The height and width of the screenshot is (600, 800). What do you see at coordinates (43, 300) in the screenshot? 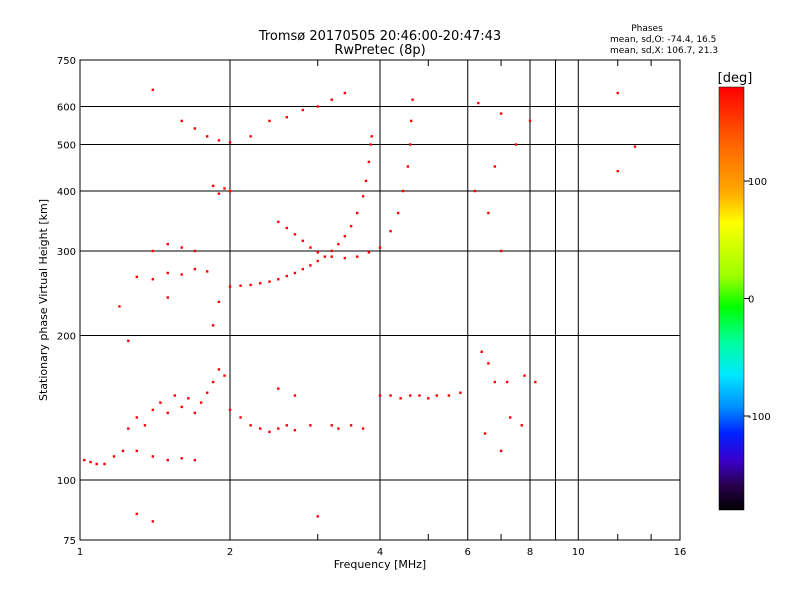
I see `y-axis-label: Stationary phase Virtual Height [km]` at bounding box center [43, 300].